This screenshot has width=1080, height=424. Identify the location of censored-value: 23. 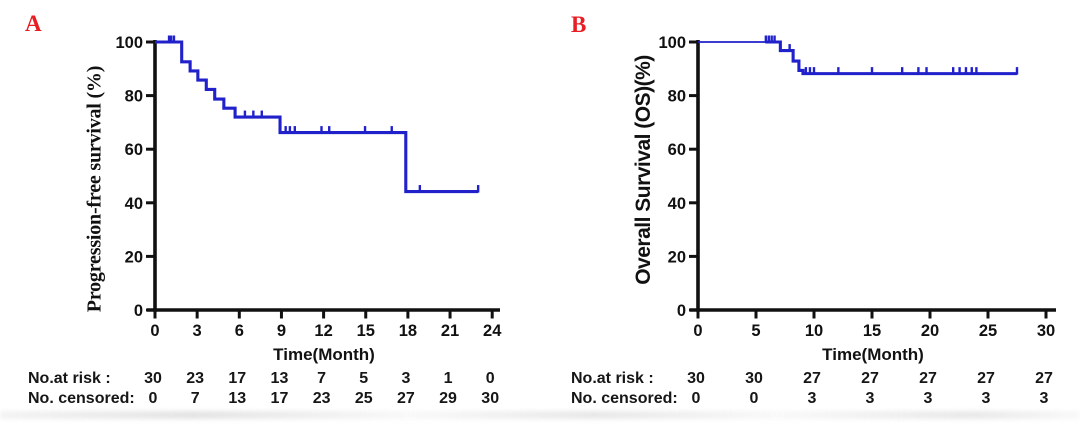
(321, 398).